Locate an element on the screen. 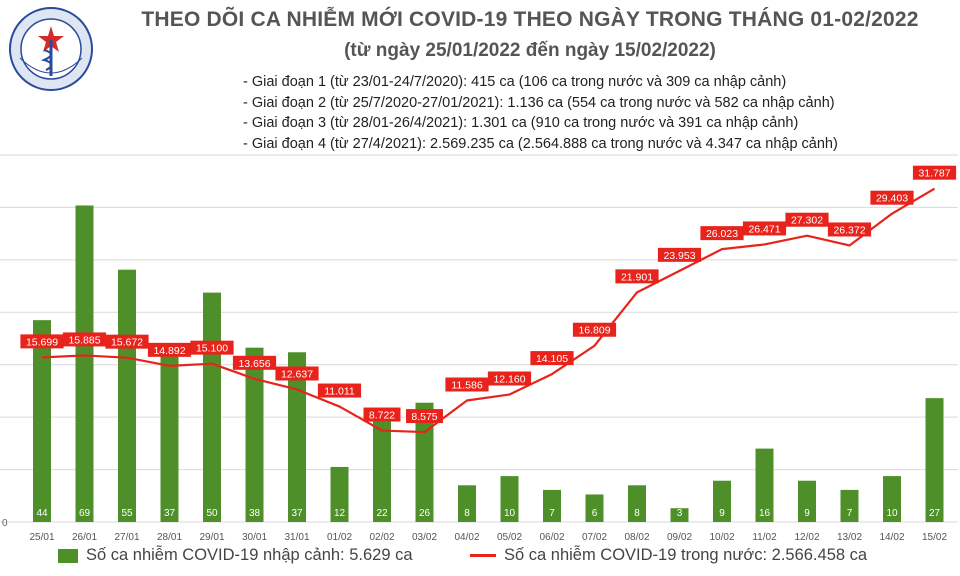  line-label-box-06/02 is located at coordinates (552, 358).